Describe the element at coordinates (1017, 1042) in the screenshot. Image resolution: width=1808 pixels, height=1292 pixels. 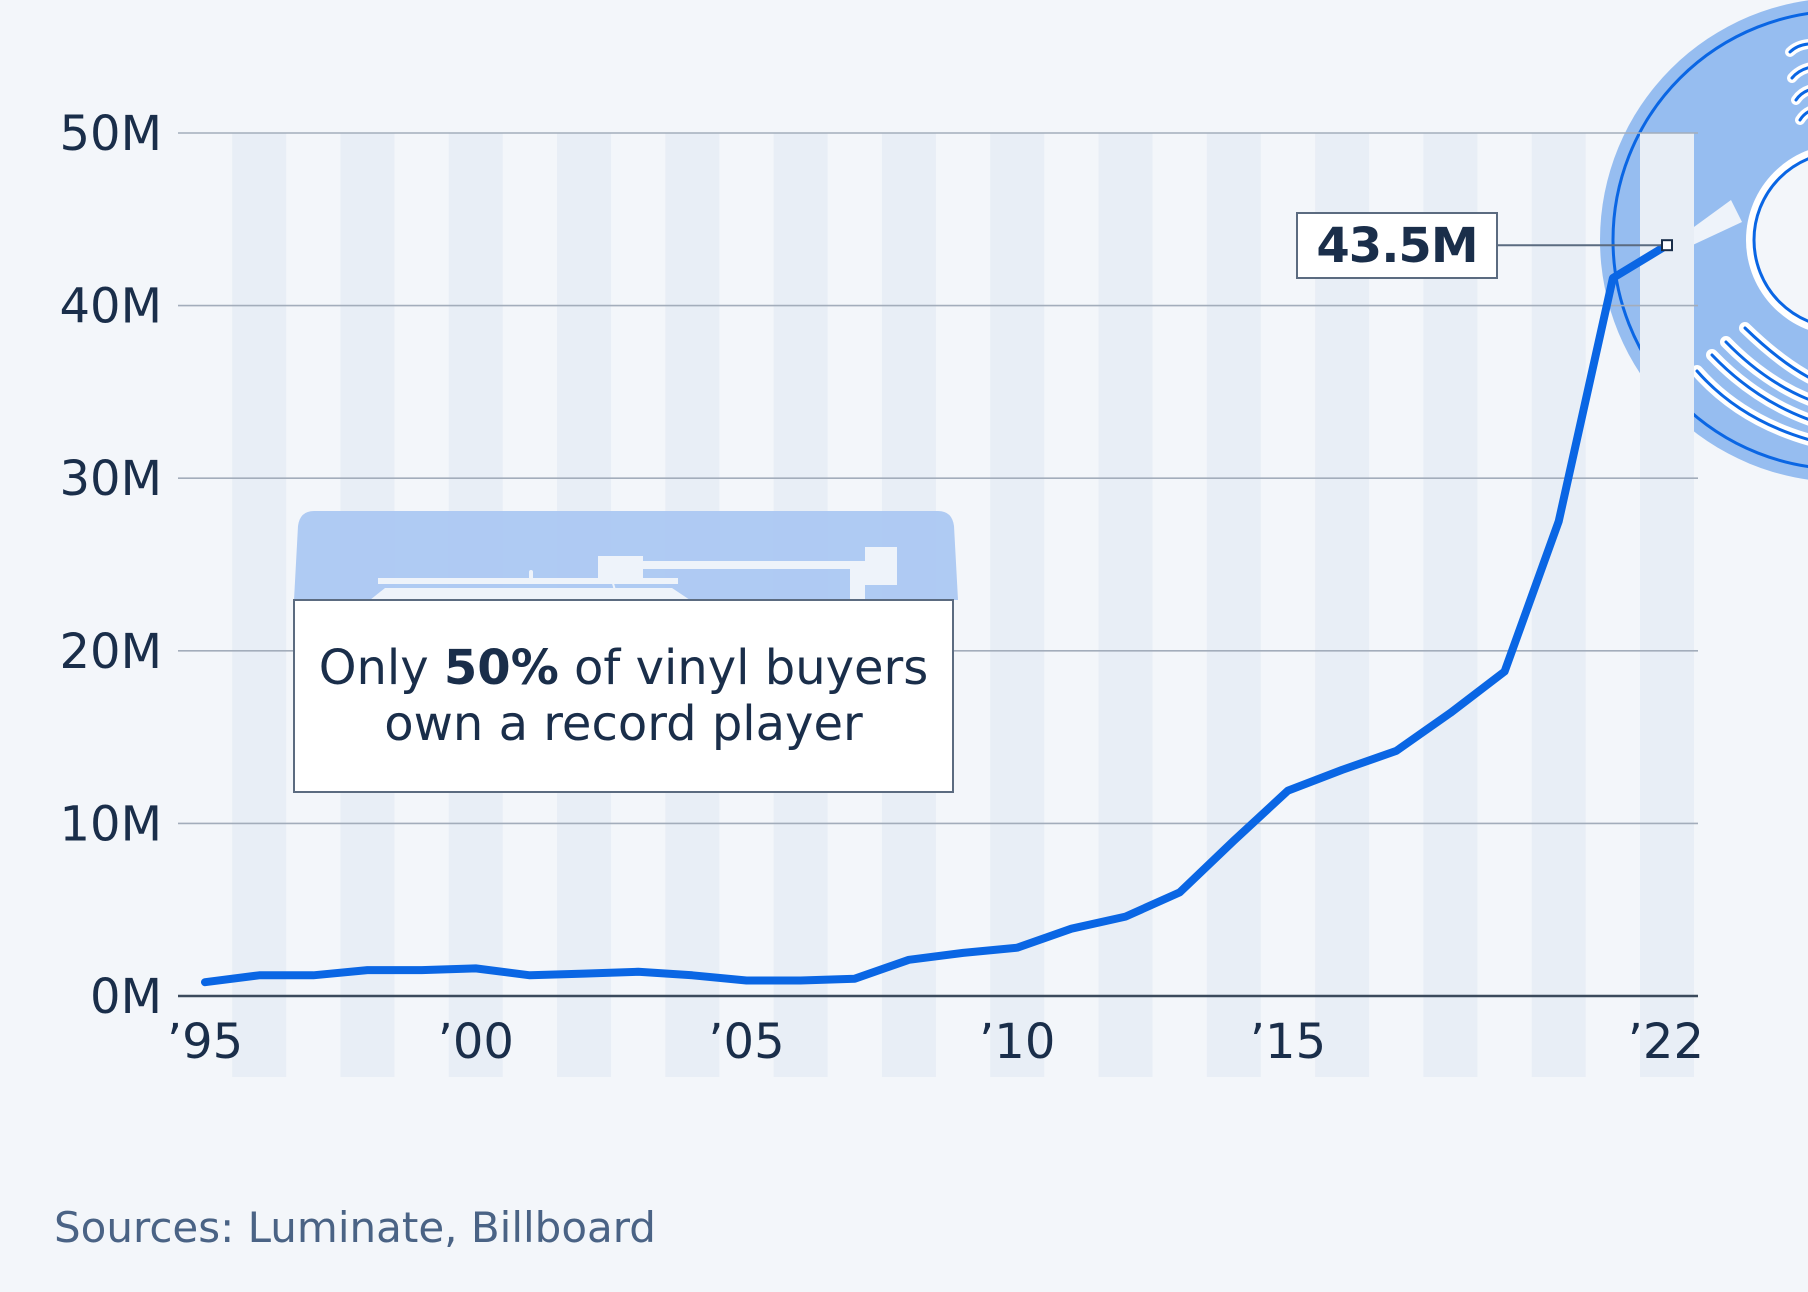
I see `x-tick-label: ’10` at that location.